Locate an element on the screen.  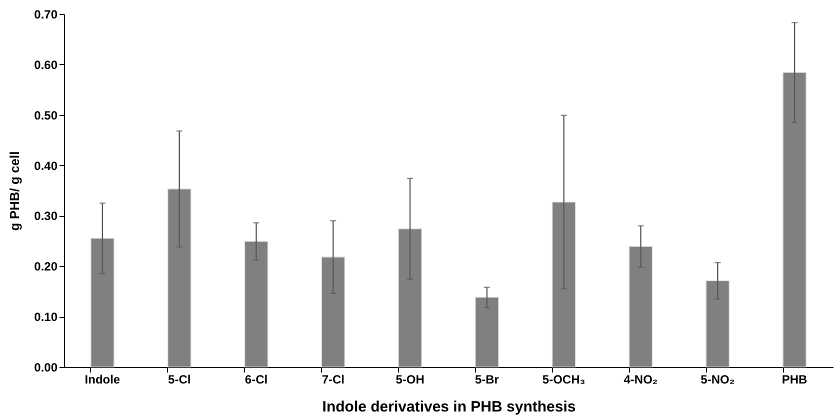
x-tick-label: 5-OH is located at coordinates (410, 379).